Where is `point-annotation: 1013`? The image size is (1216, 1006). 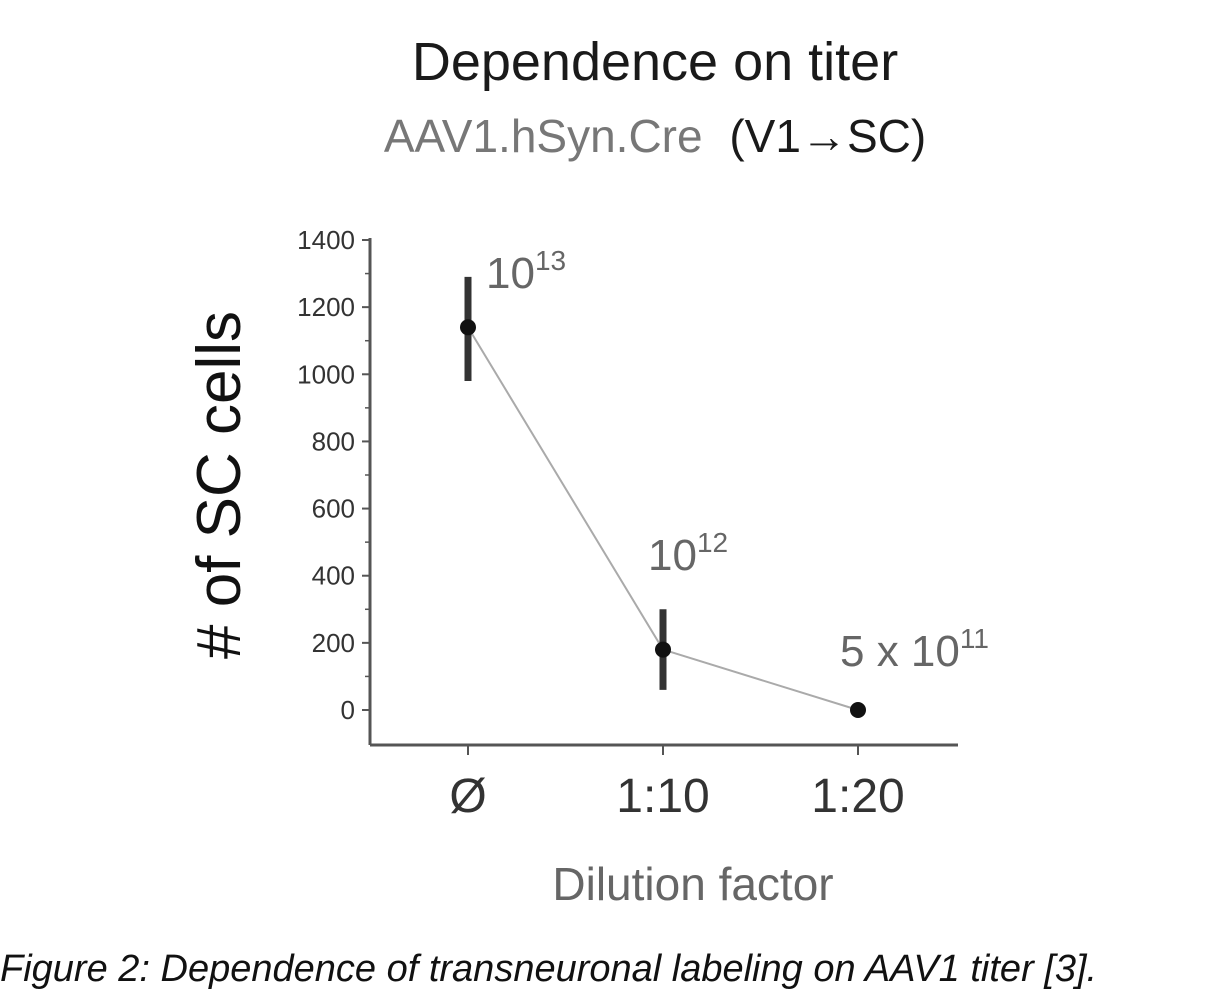
point-annotation: 1013 is located at coordinates (526, 271).